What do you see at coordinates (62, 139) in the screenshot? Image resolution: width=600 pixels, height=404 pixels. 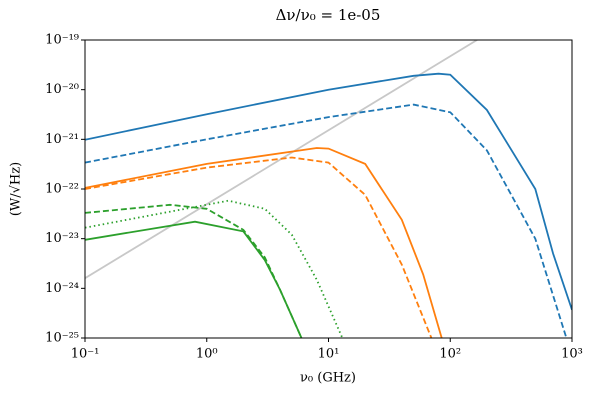 I see `y-tick-label: 10⁻²¹` at bounding box center [62, 139].